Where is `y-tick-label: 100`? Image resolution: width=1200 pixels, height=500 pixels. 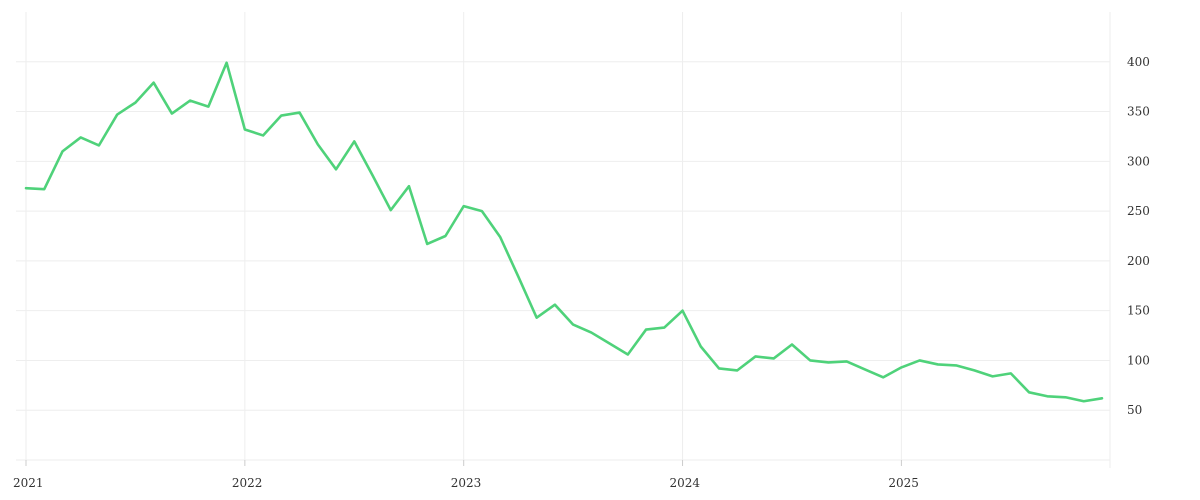 y-tick-label: 100 is located at coordinates (1138, 360).